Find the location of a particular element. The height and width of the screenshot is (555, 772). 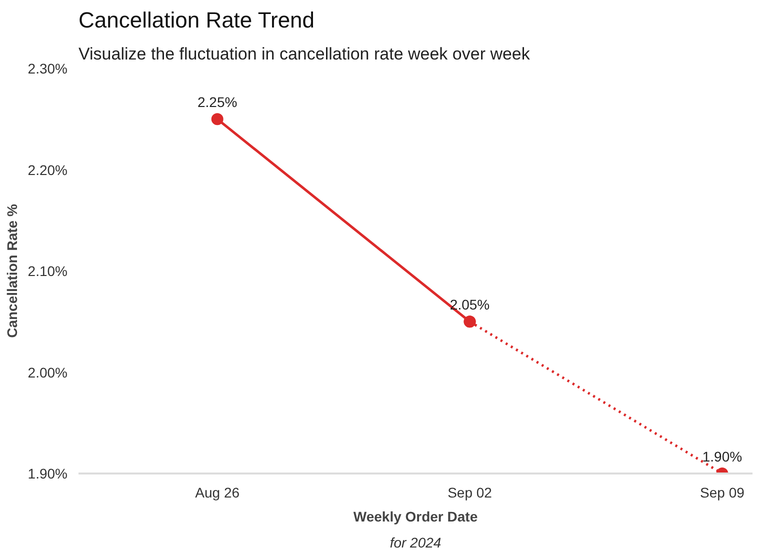

x-tick-label: Sep 02 is located at coordinates (470, 492).